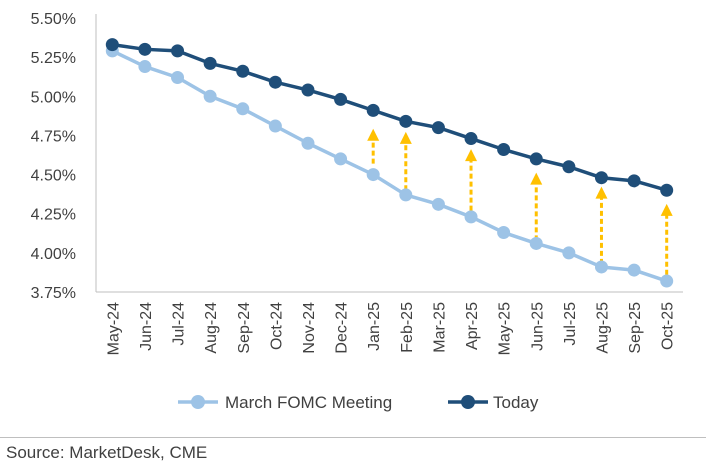  Describe the element at coordinates (53, 19) in the screenshot. I see `y-tick-label: 5.50%` at that location.